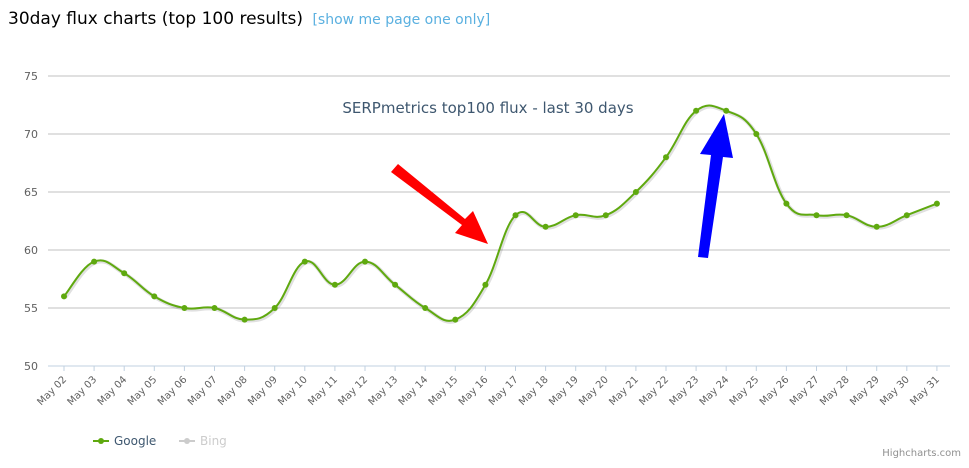  I want to click on x-tick-label: May 08, so click(233, 391).